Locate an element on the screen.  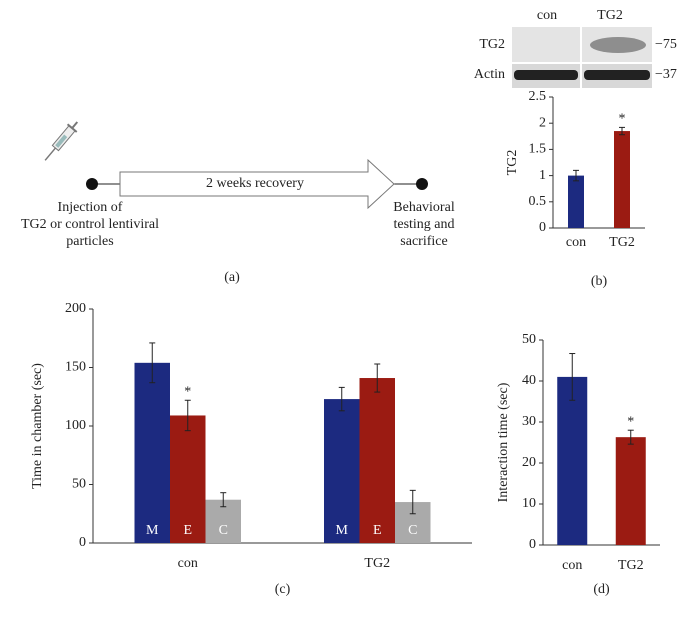
panel-label: (d) is located at coordinates (601, 589).